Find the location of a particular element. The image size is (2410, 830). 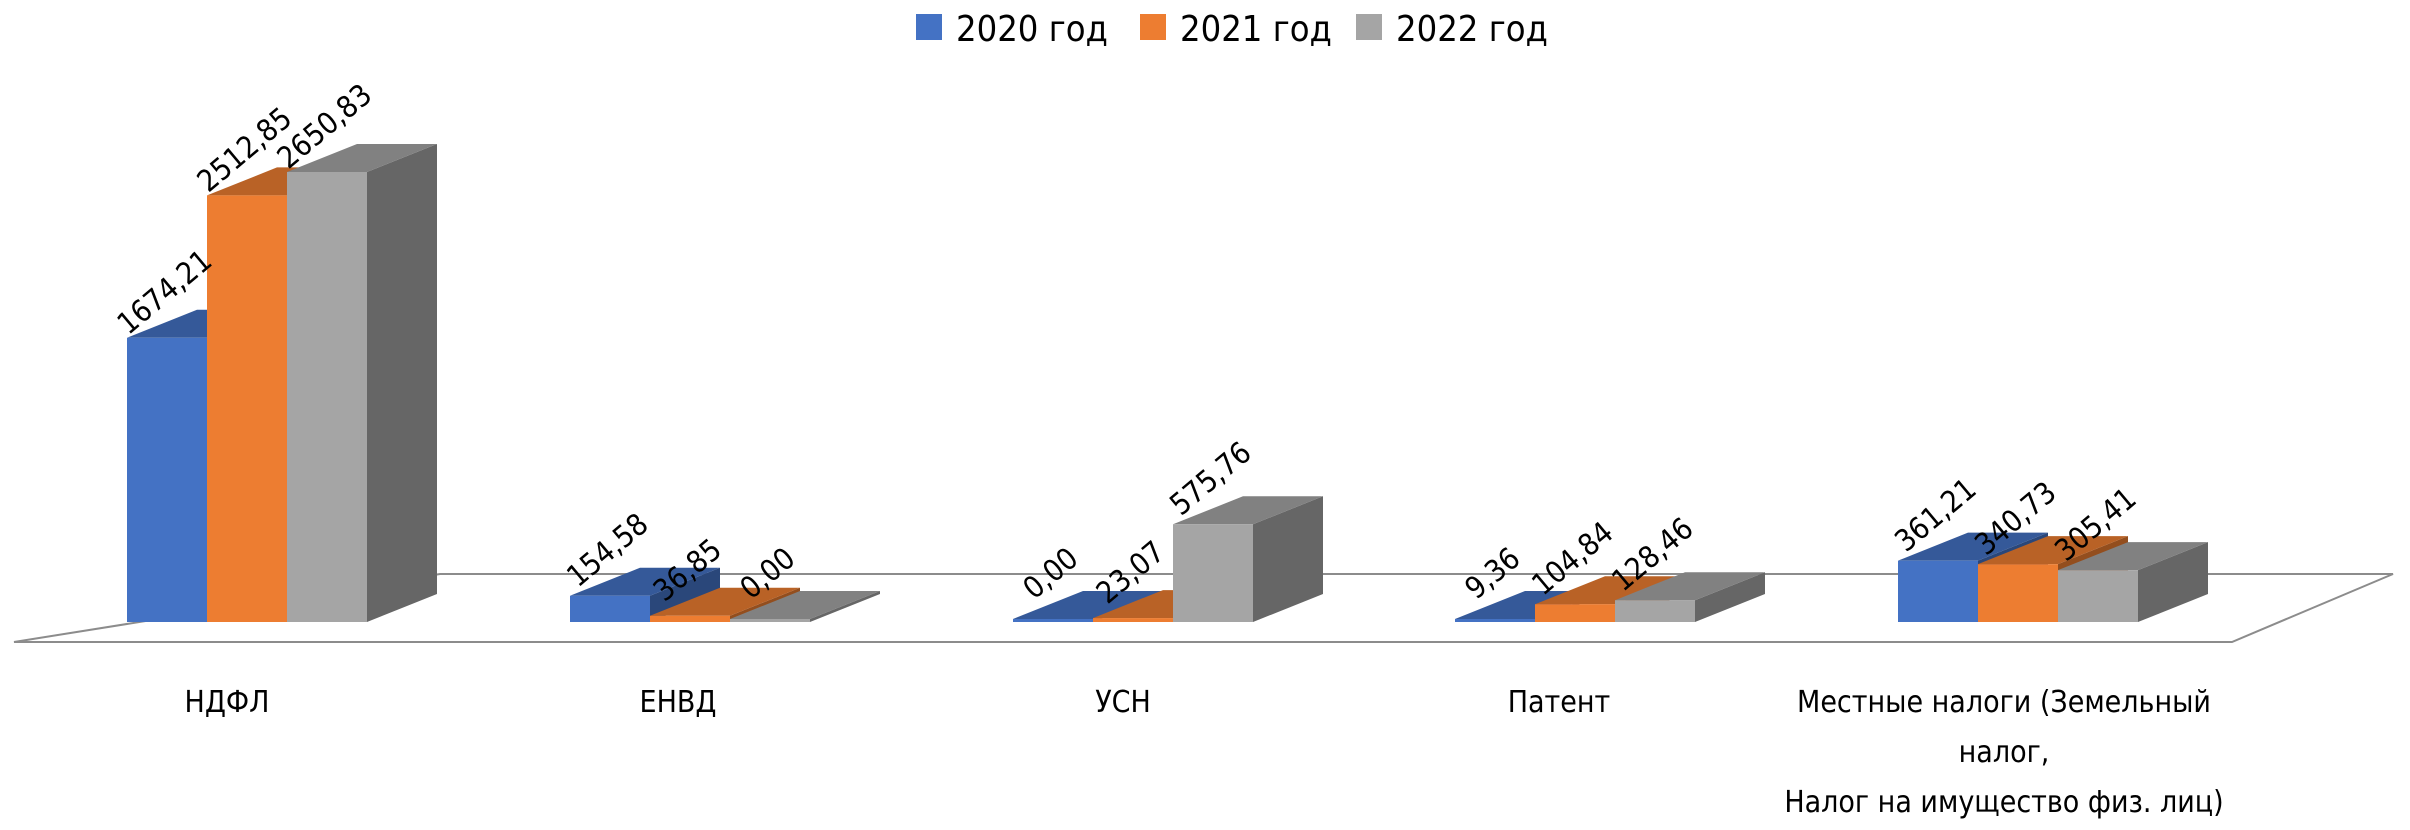

legend-label: 2020 год is located at coordinates (1032, 29).